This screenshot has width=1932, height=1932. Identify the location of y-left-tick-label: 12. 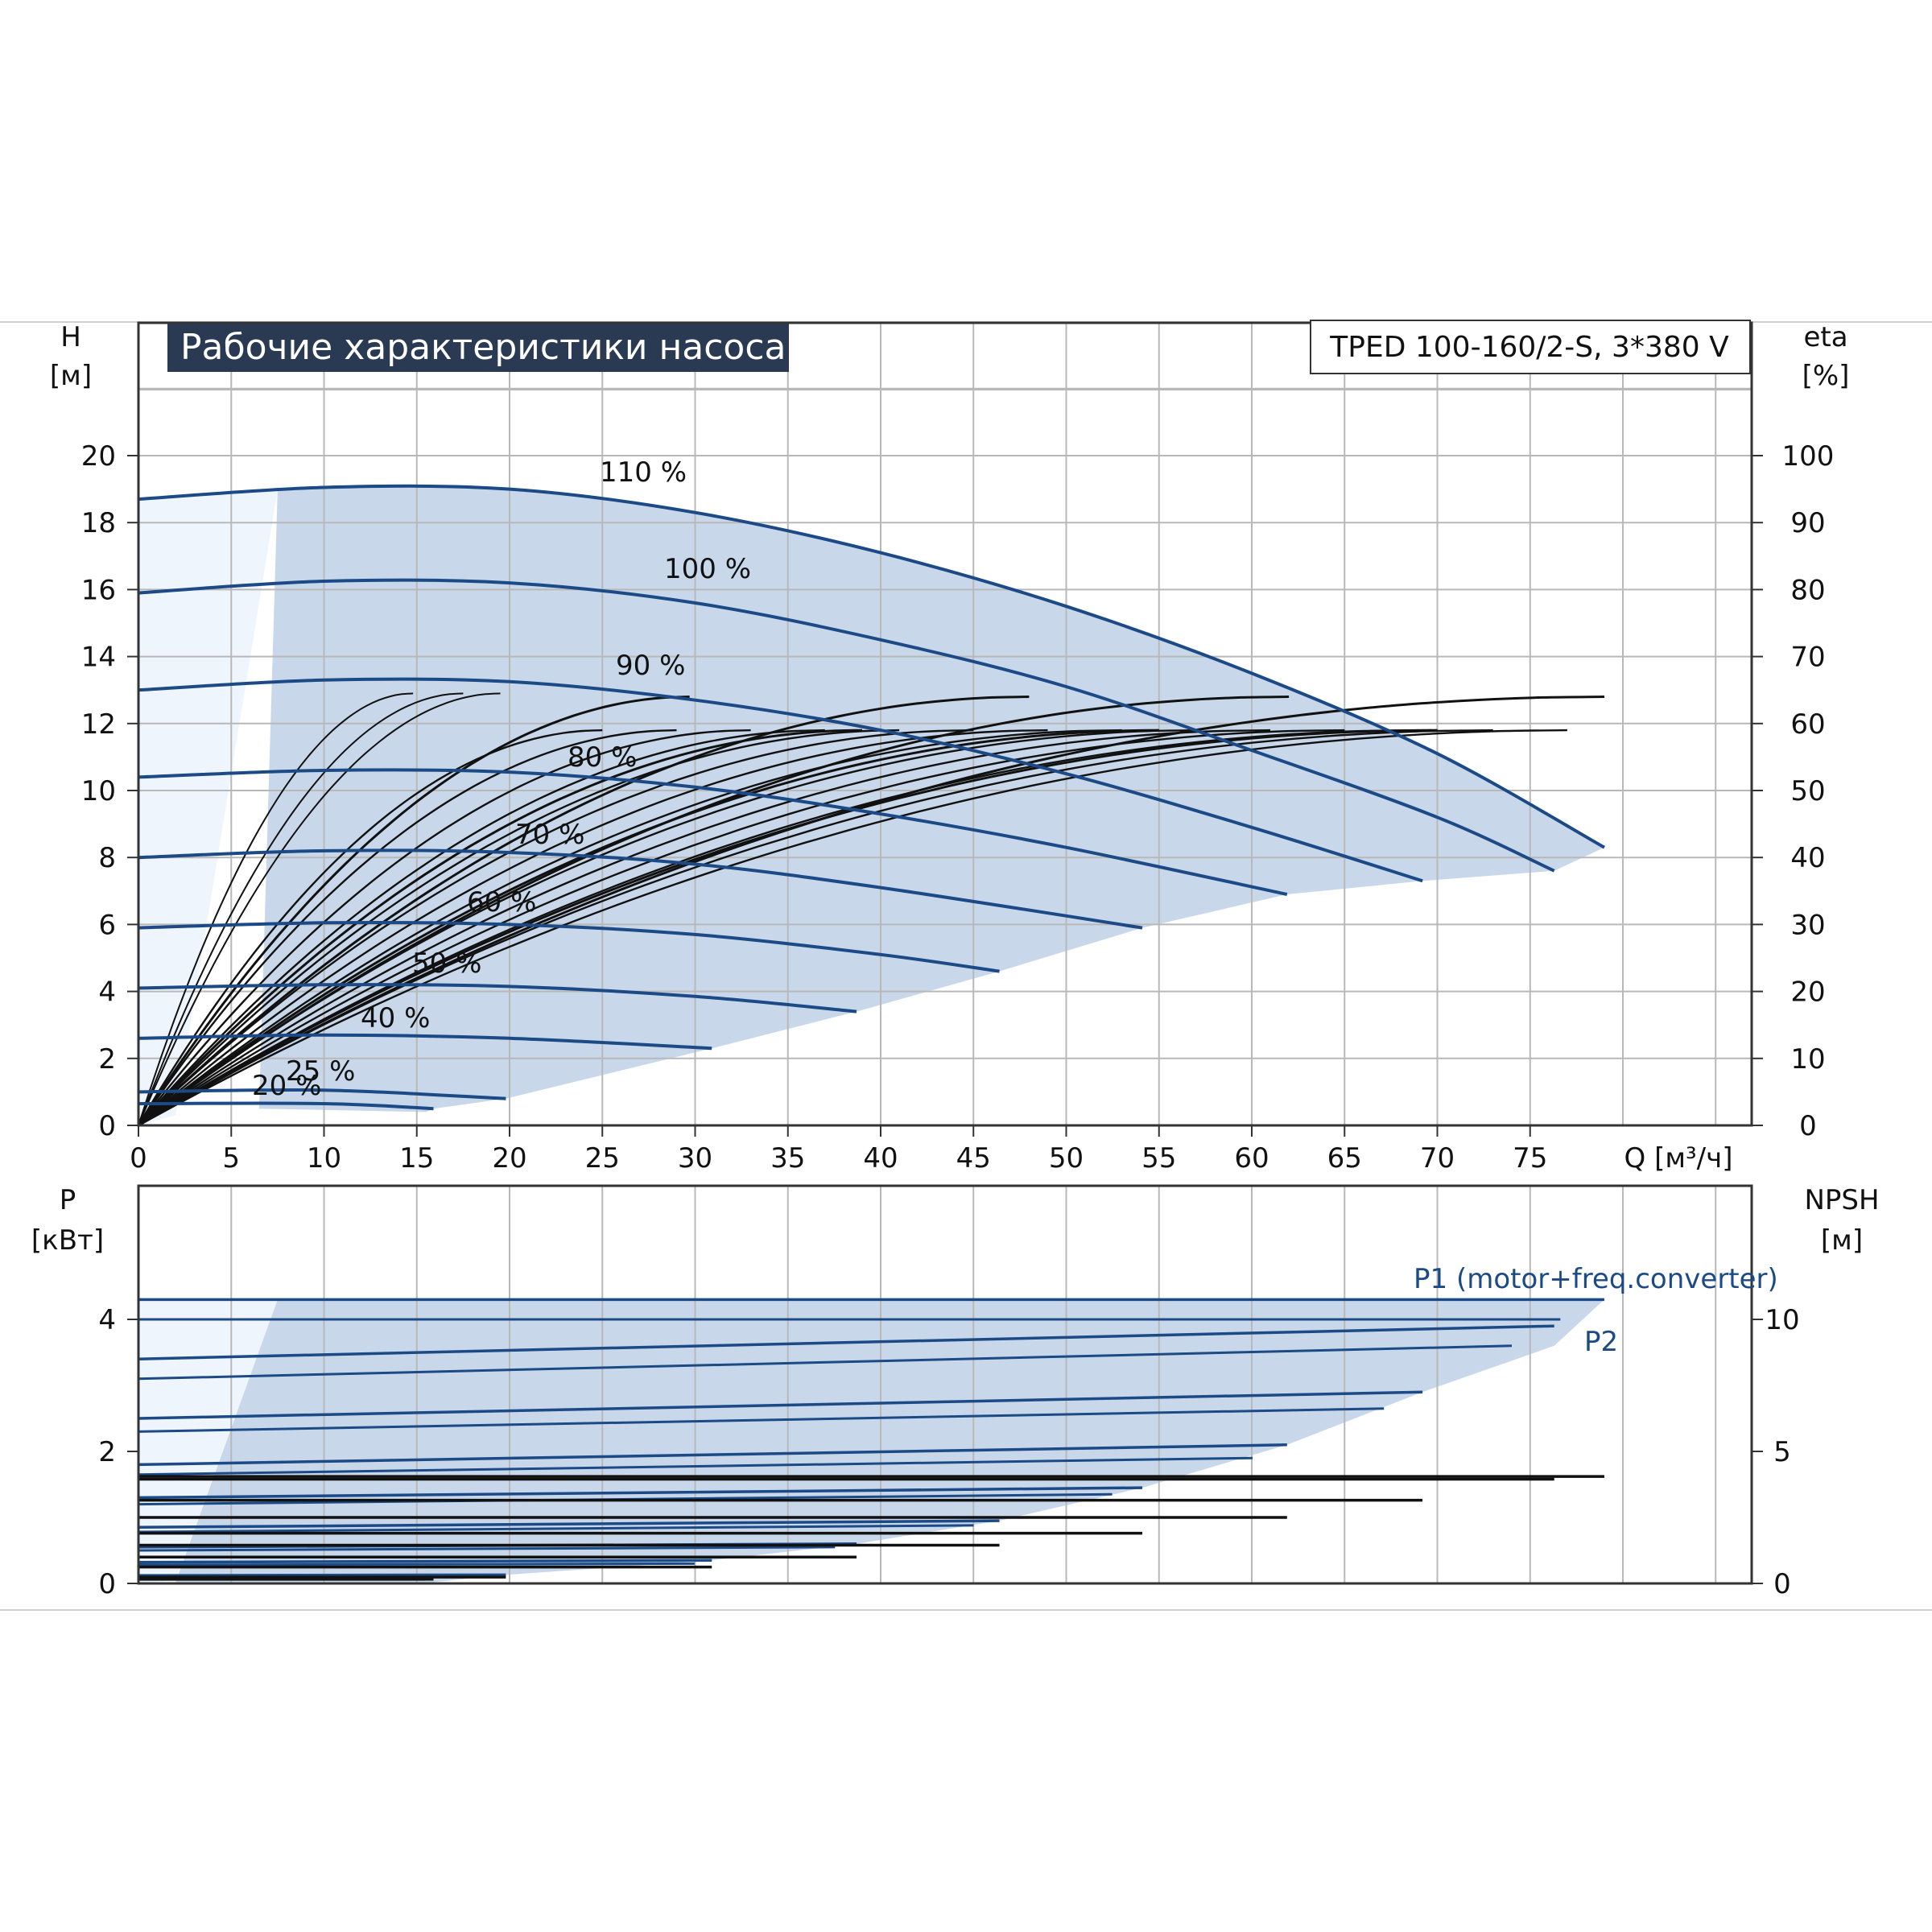
(98, 724).